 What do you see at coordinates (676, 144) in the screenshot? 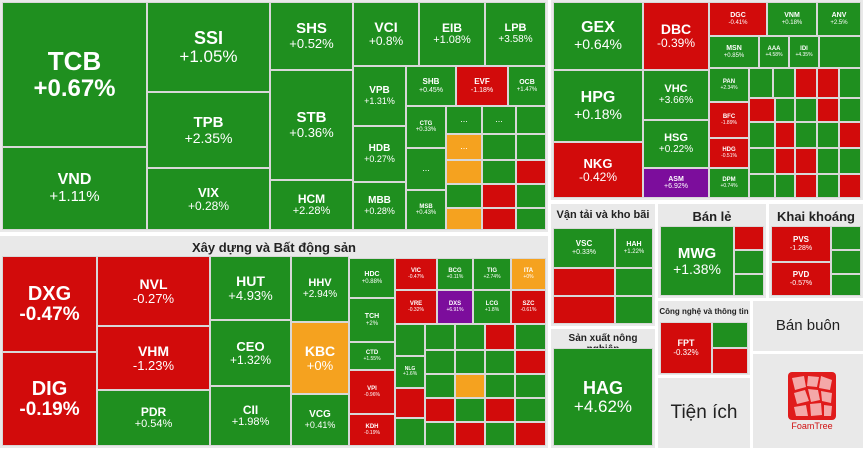
I see `tile-hsg: HSG +0.22%` at bounding box center [676, 144].